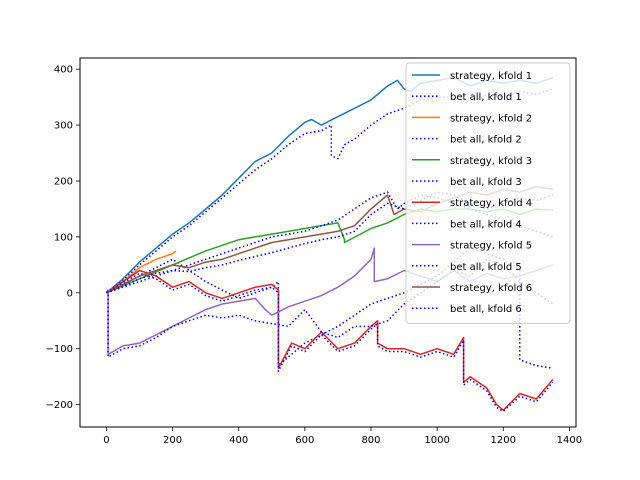 The image size is (640, 480). I want to click on legend-label: bet all, kfold 6, so click(486, 309).